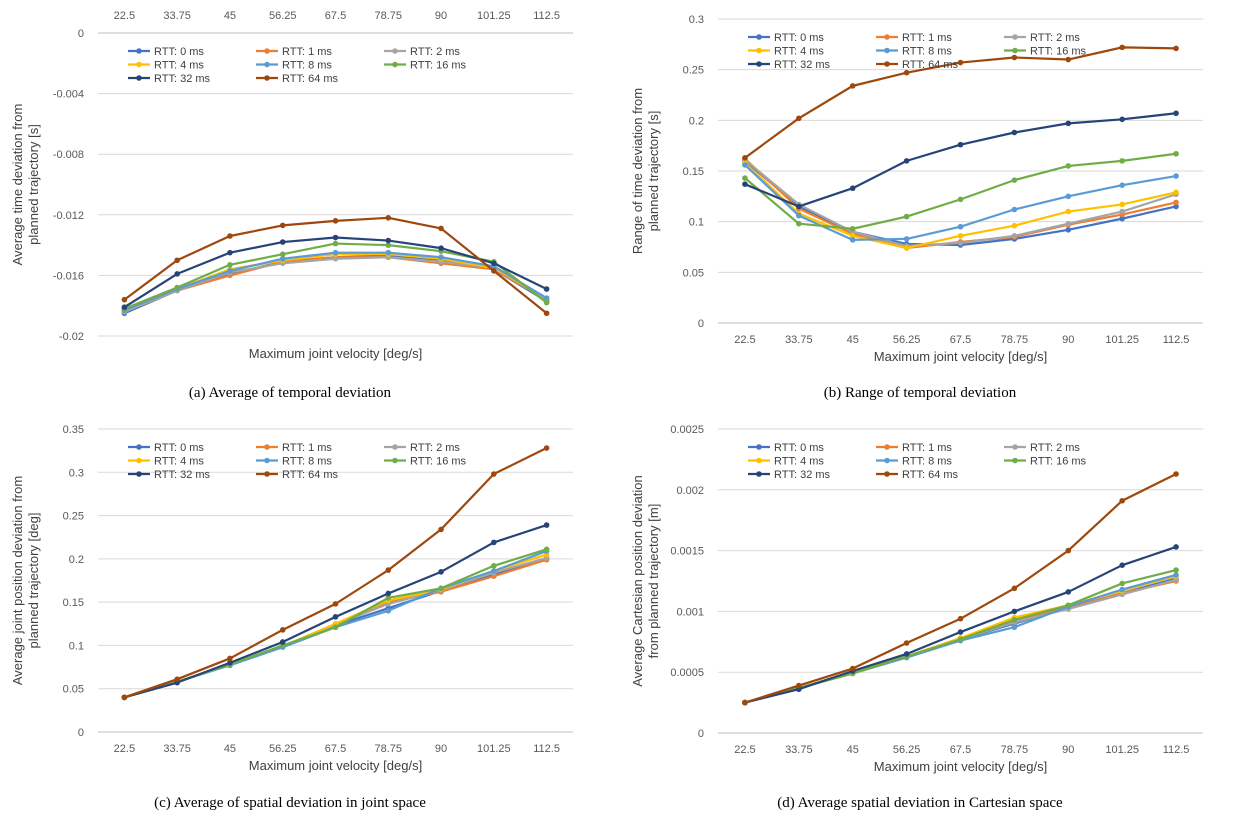 The width and height of the screenshot is (1235, 822). Describe the element at coordinates (307, 462) in the screenshot. I see `legend-label: RTT: 8 ms` at that location.